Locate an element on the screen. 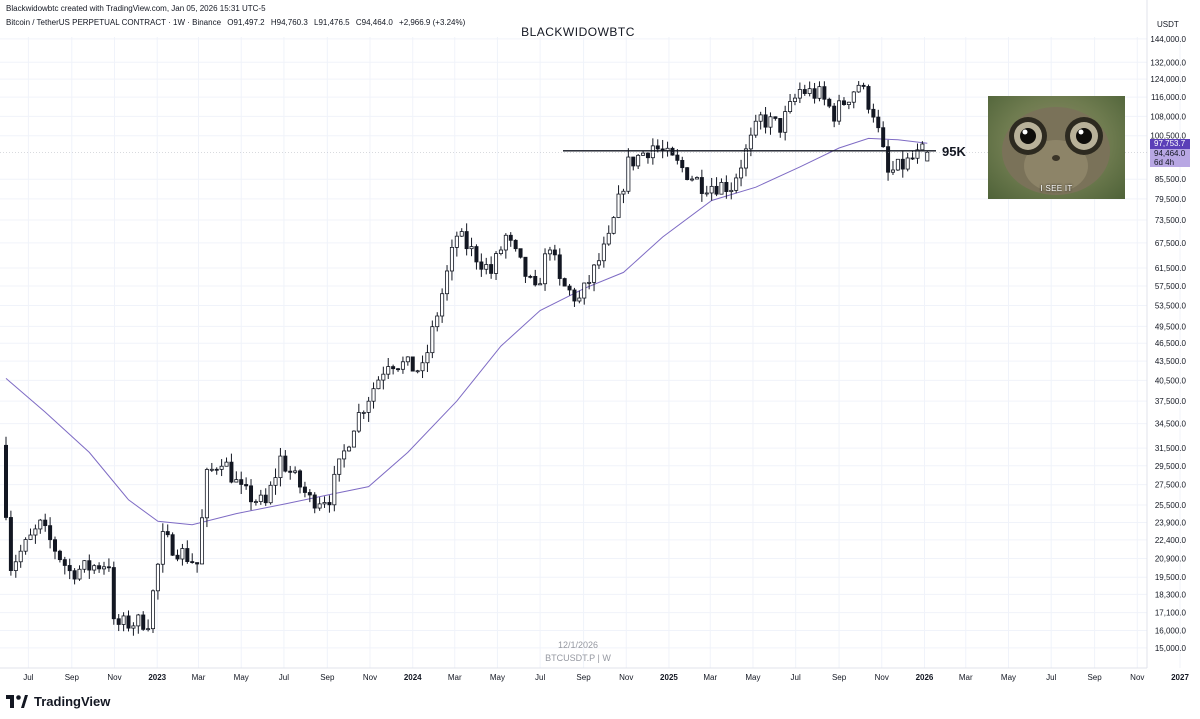 The image size is (1200, 719). bar-countdown: 6d 4h is located at coordinates (1164, 162).